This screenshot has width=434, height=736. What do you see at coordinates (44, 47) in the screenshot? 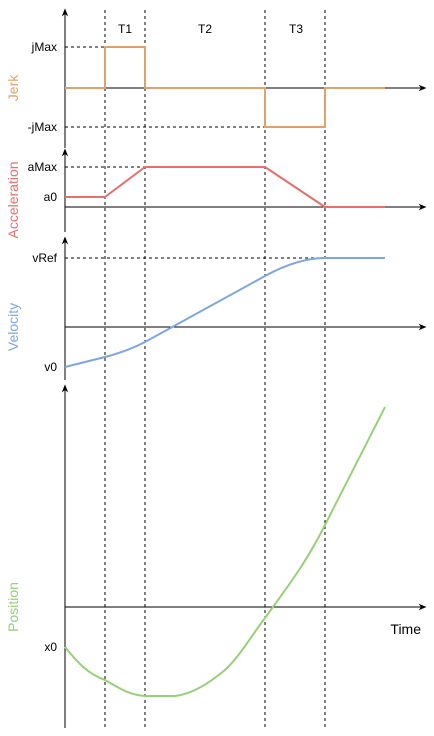
I see `jmax-tick-label: jMax` at bounding box center [44, 47].